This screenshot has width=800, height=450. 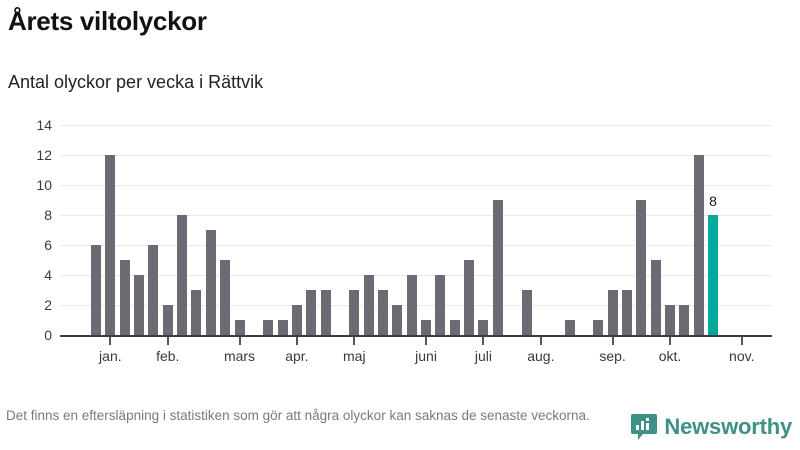 I want to click on y-axis-tick-label: 8, so click(x=48, y=215).